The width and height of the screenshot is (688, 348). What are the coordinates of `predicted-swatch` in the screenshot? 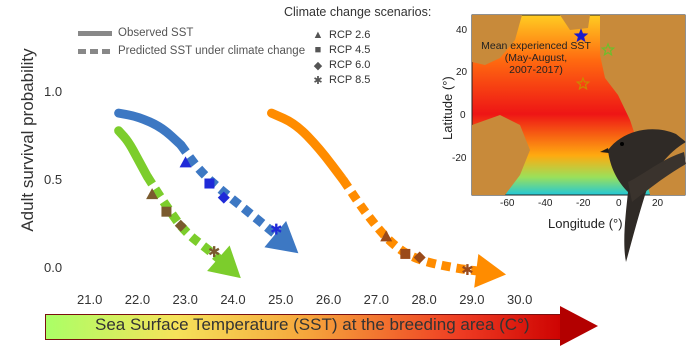 It's located at (95, 51).